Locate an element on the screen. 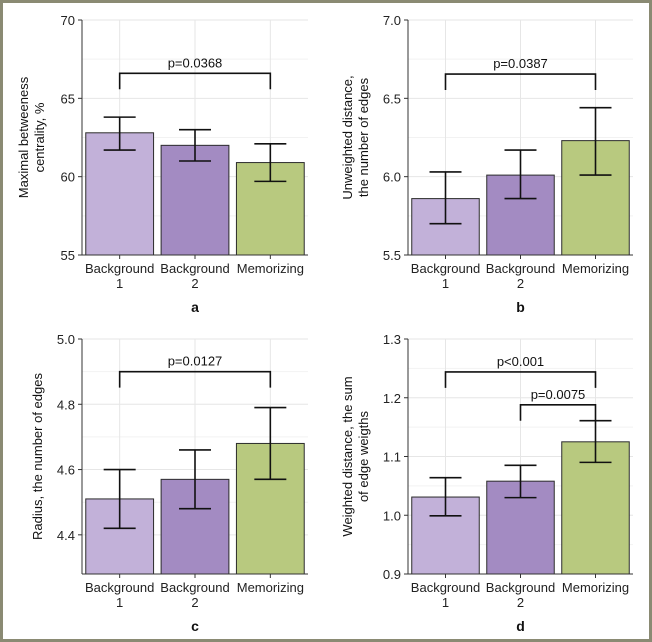 This screenshot has width=652, height=642. y-tick-label: 1.3 is located at coordinates (392, 339).